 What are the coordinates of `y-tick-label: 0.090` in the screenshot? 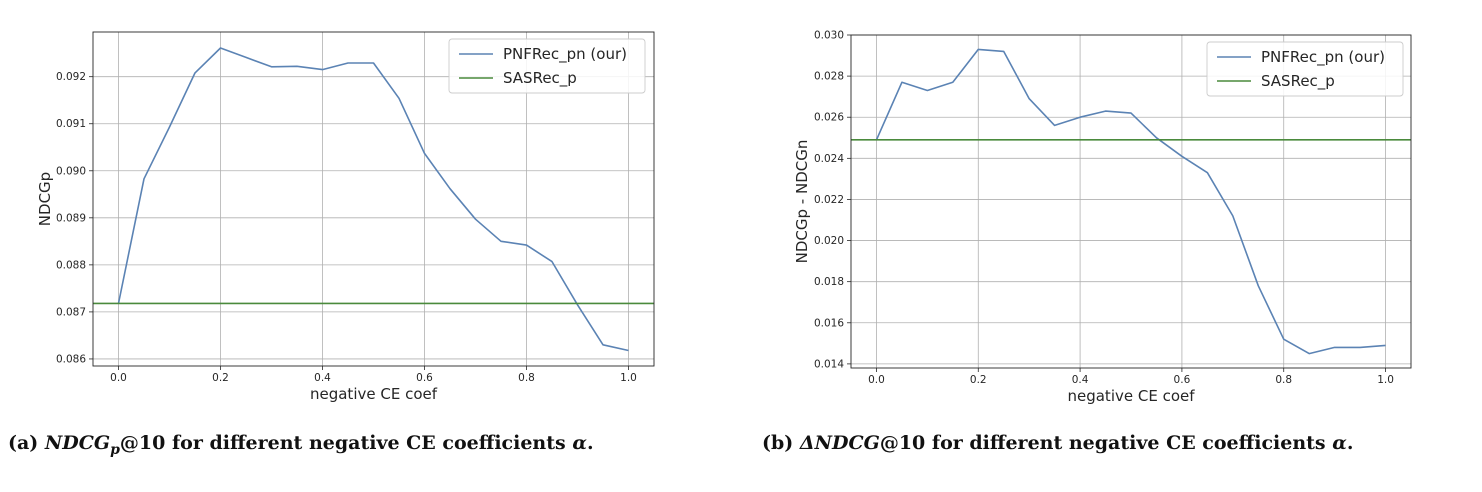 It's located at (71, 171).